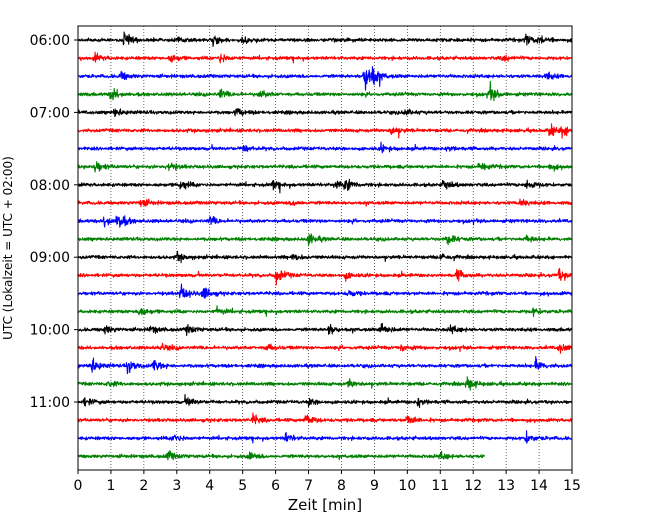 This screenshot has width=650, height=520. Describe the element at coordinates (308, 486) in the screenshot. I see `x-tick-label: 7` at that location.